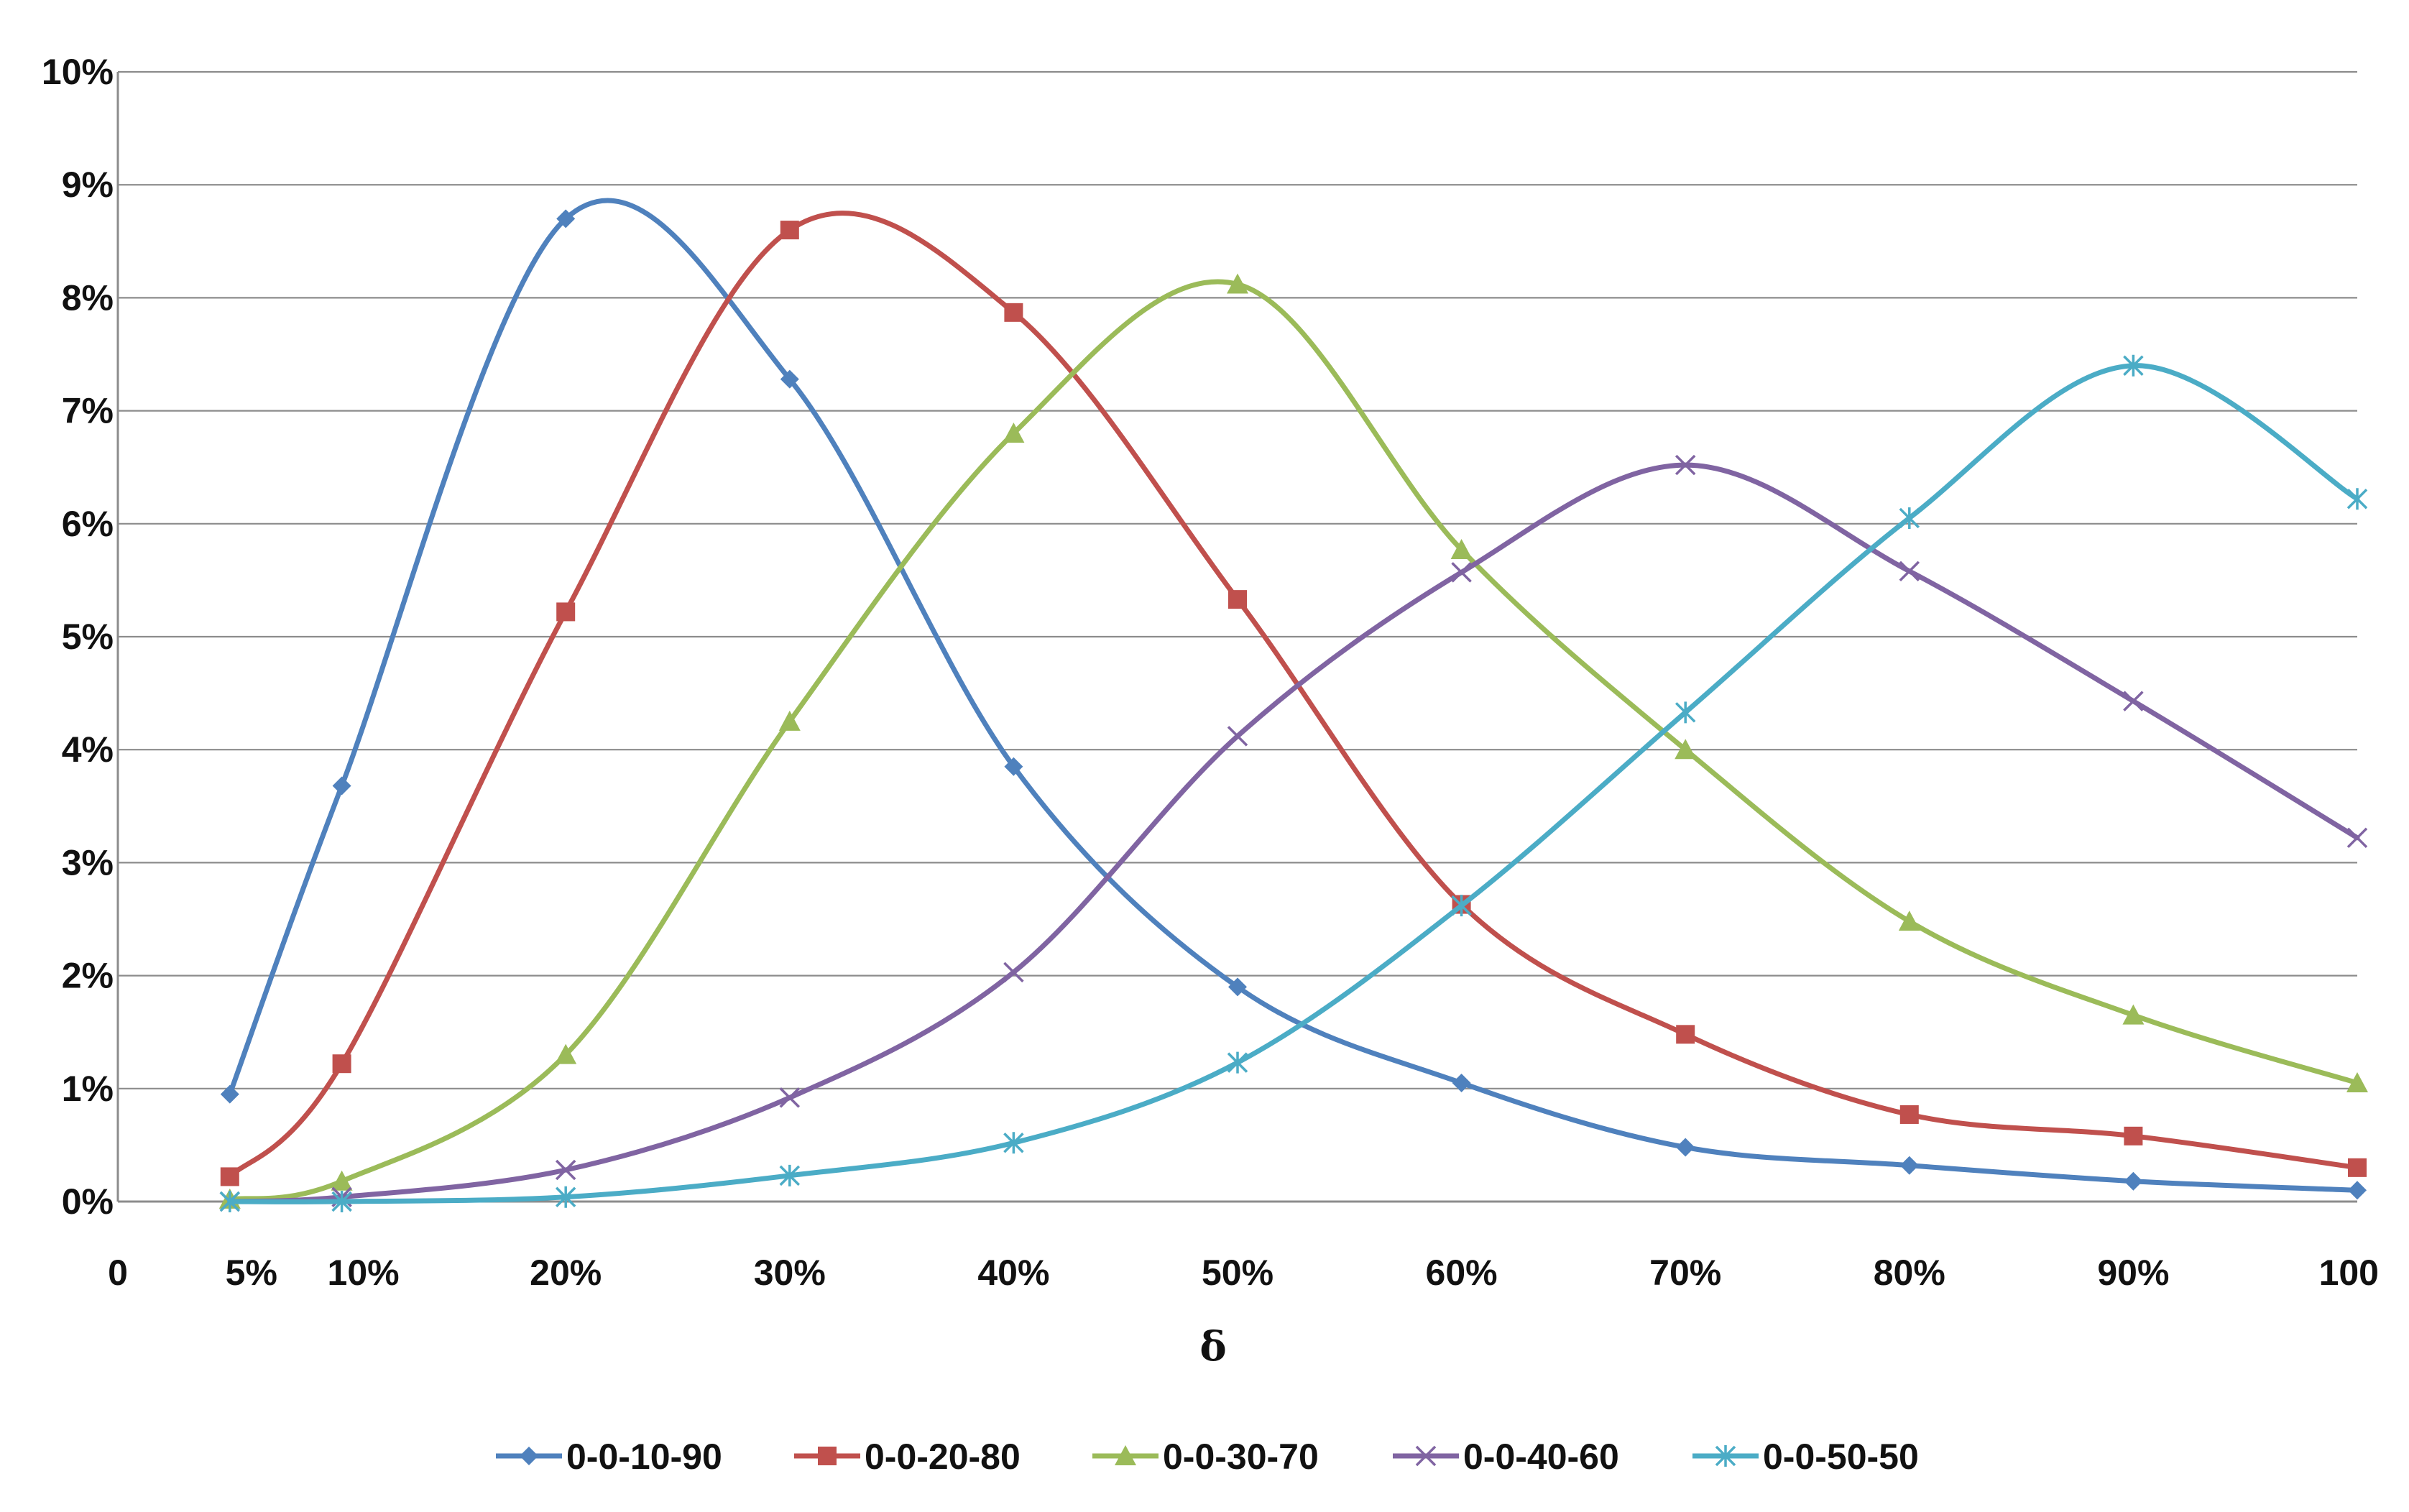 This screenshot has width=2409, height=1512. Describe the element at coordinates (88, 862) in the screenshot. I see `y-tick-label: 3%` at that location.